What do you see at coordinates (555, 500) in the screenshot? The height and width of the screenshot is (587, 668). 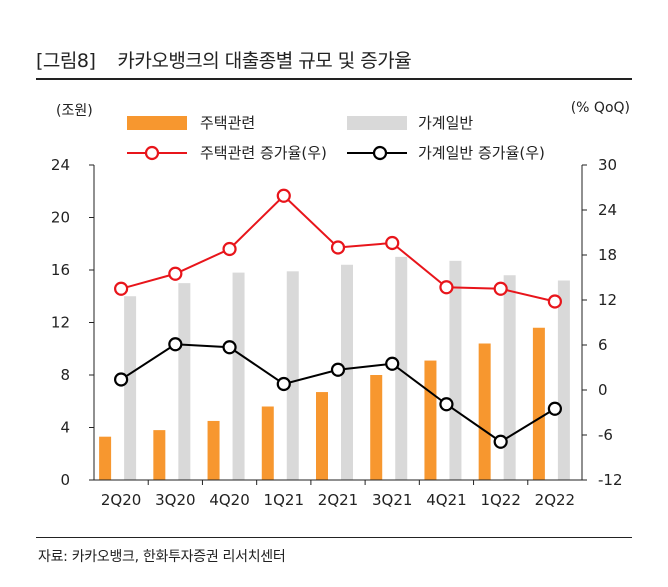 I see `x-tick-label: 2Q22` at bounding box center [555, 500].